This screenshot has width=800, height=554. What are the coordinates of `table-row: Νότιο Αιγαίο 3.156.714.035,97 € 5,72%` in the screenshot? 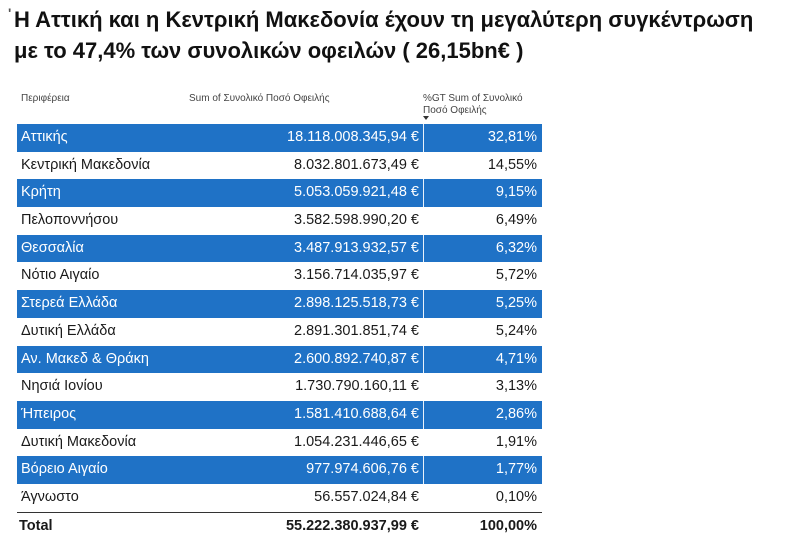 It's located at (279, 276).